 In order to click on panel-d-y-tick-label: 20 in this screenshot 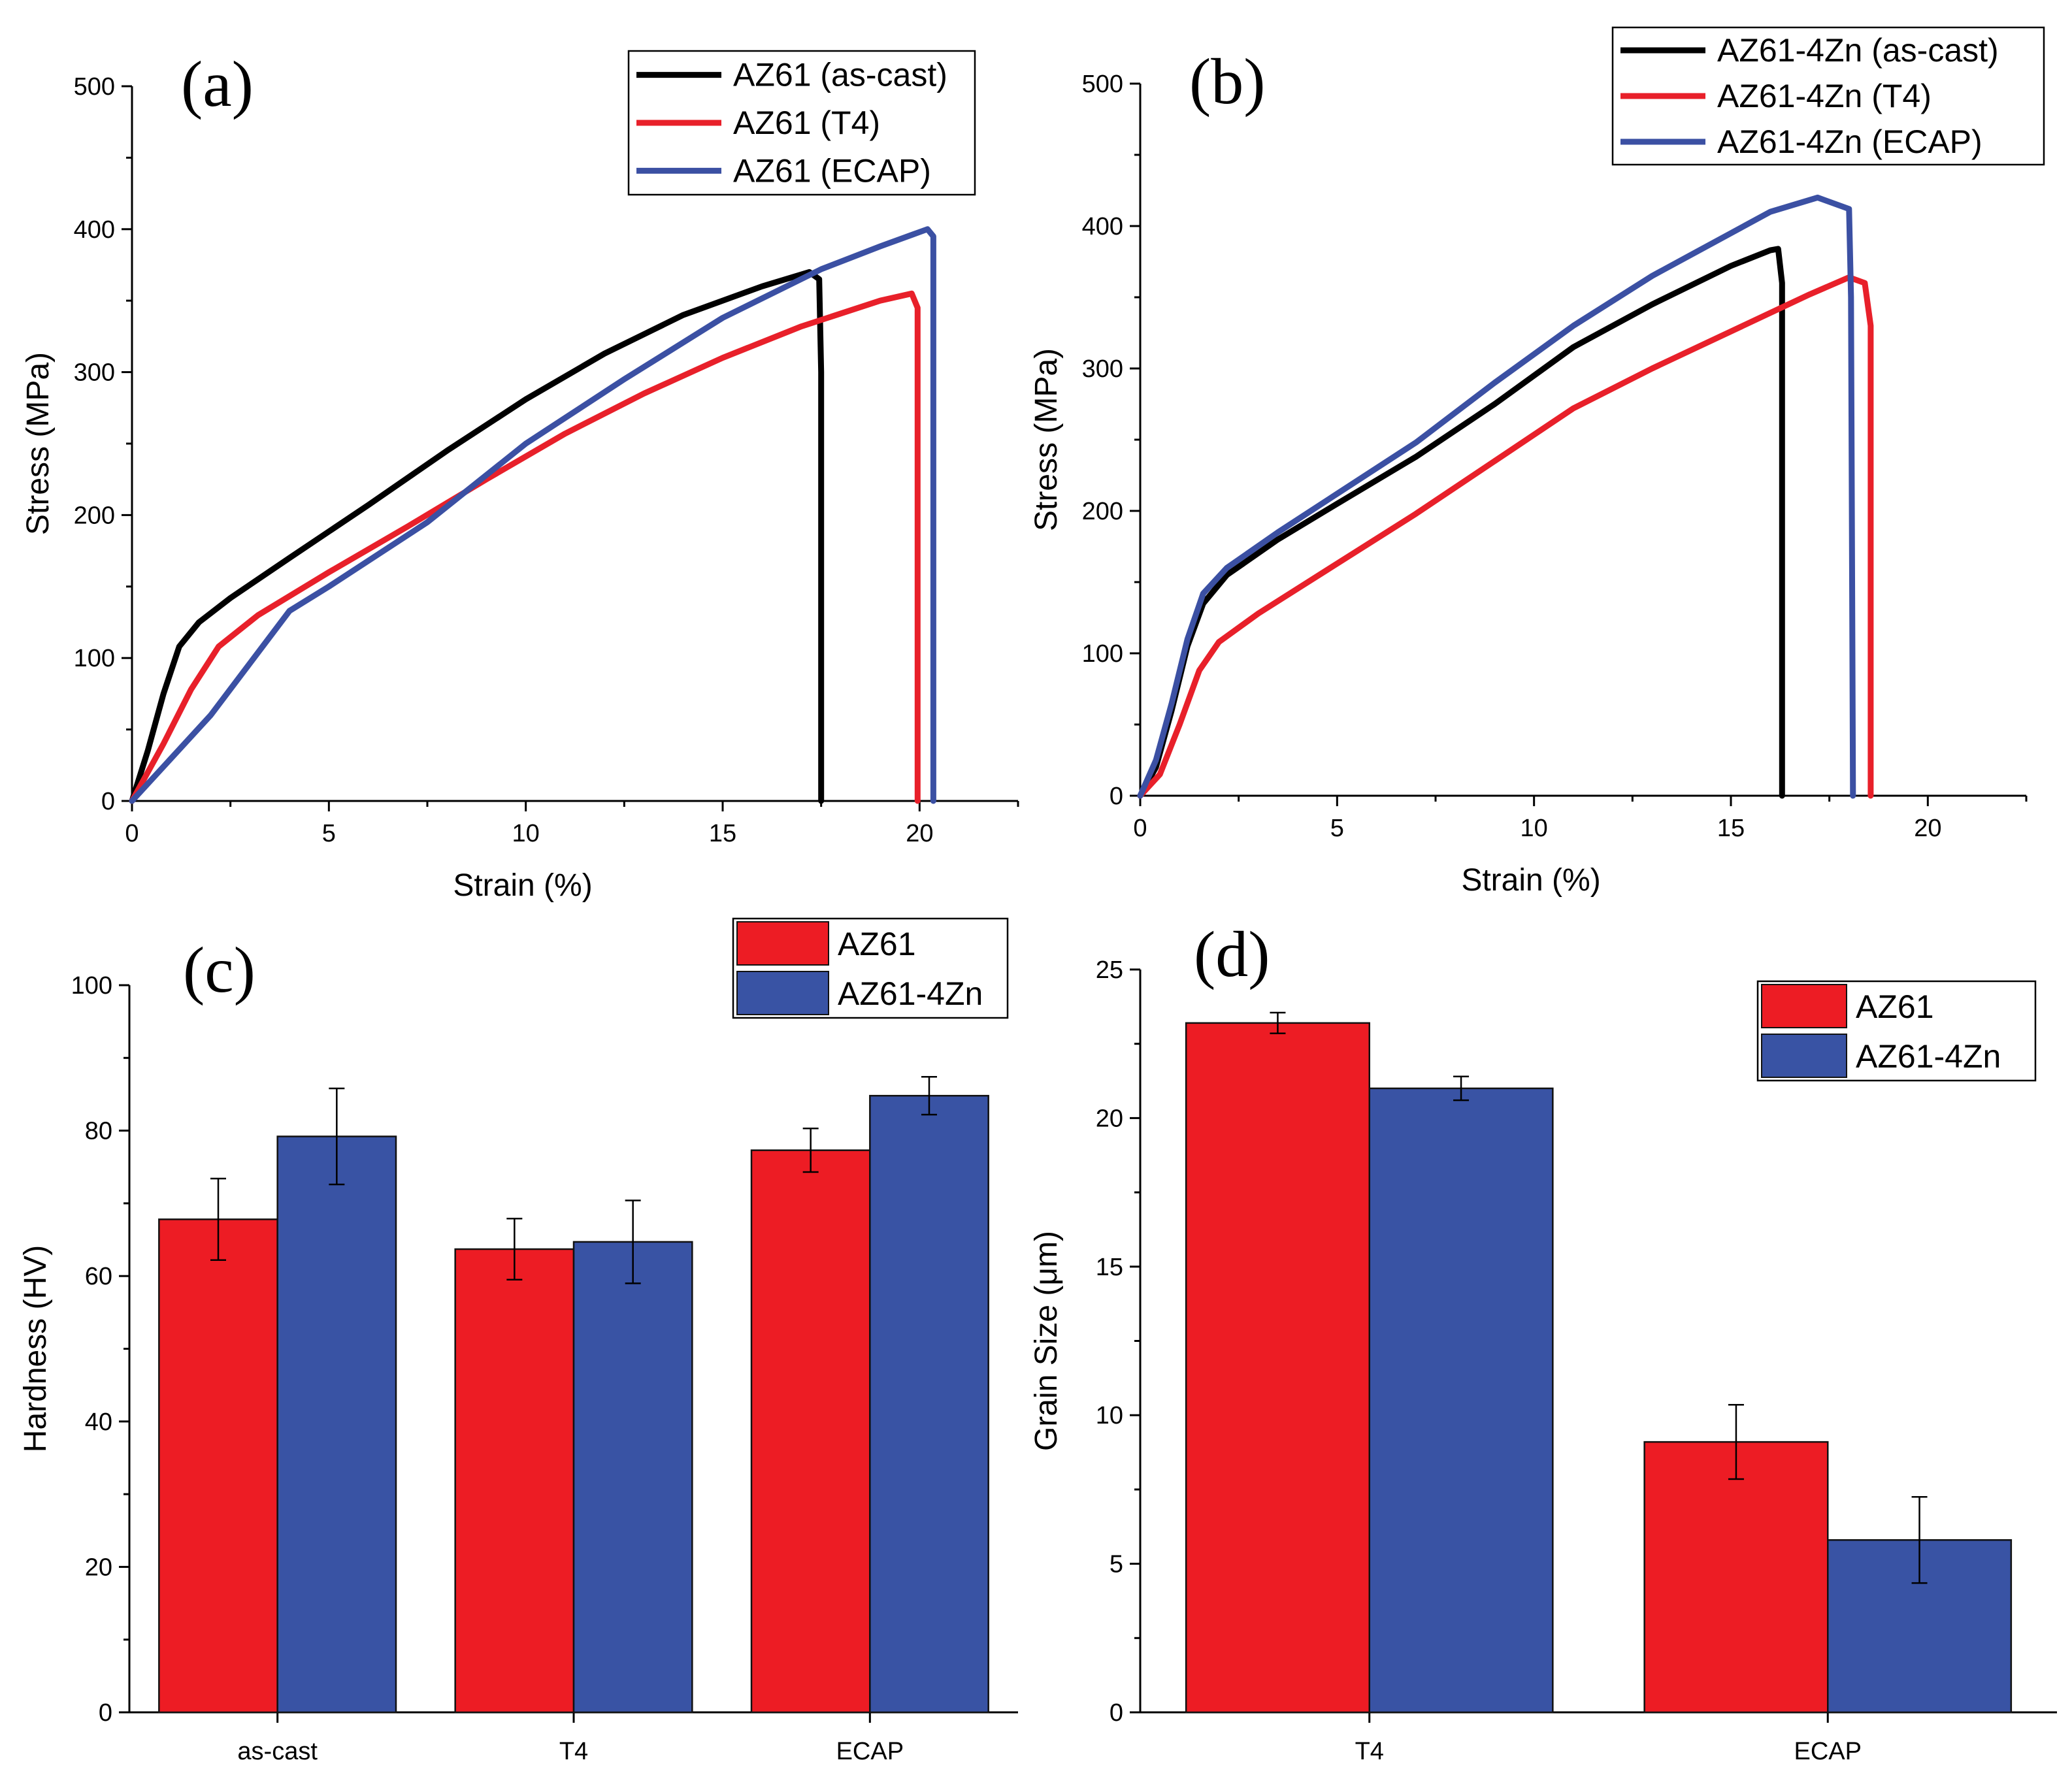, I will do `click(1109, 1118)`.